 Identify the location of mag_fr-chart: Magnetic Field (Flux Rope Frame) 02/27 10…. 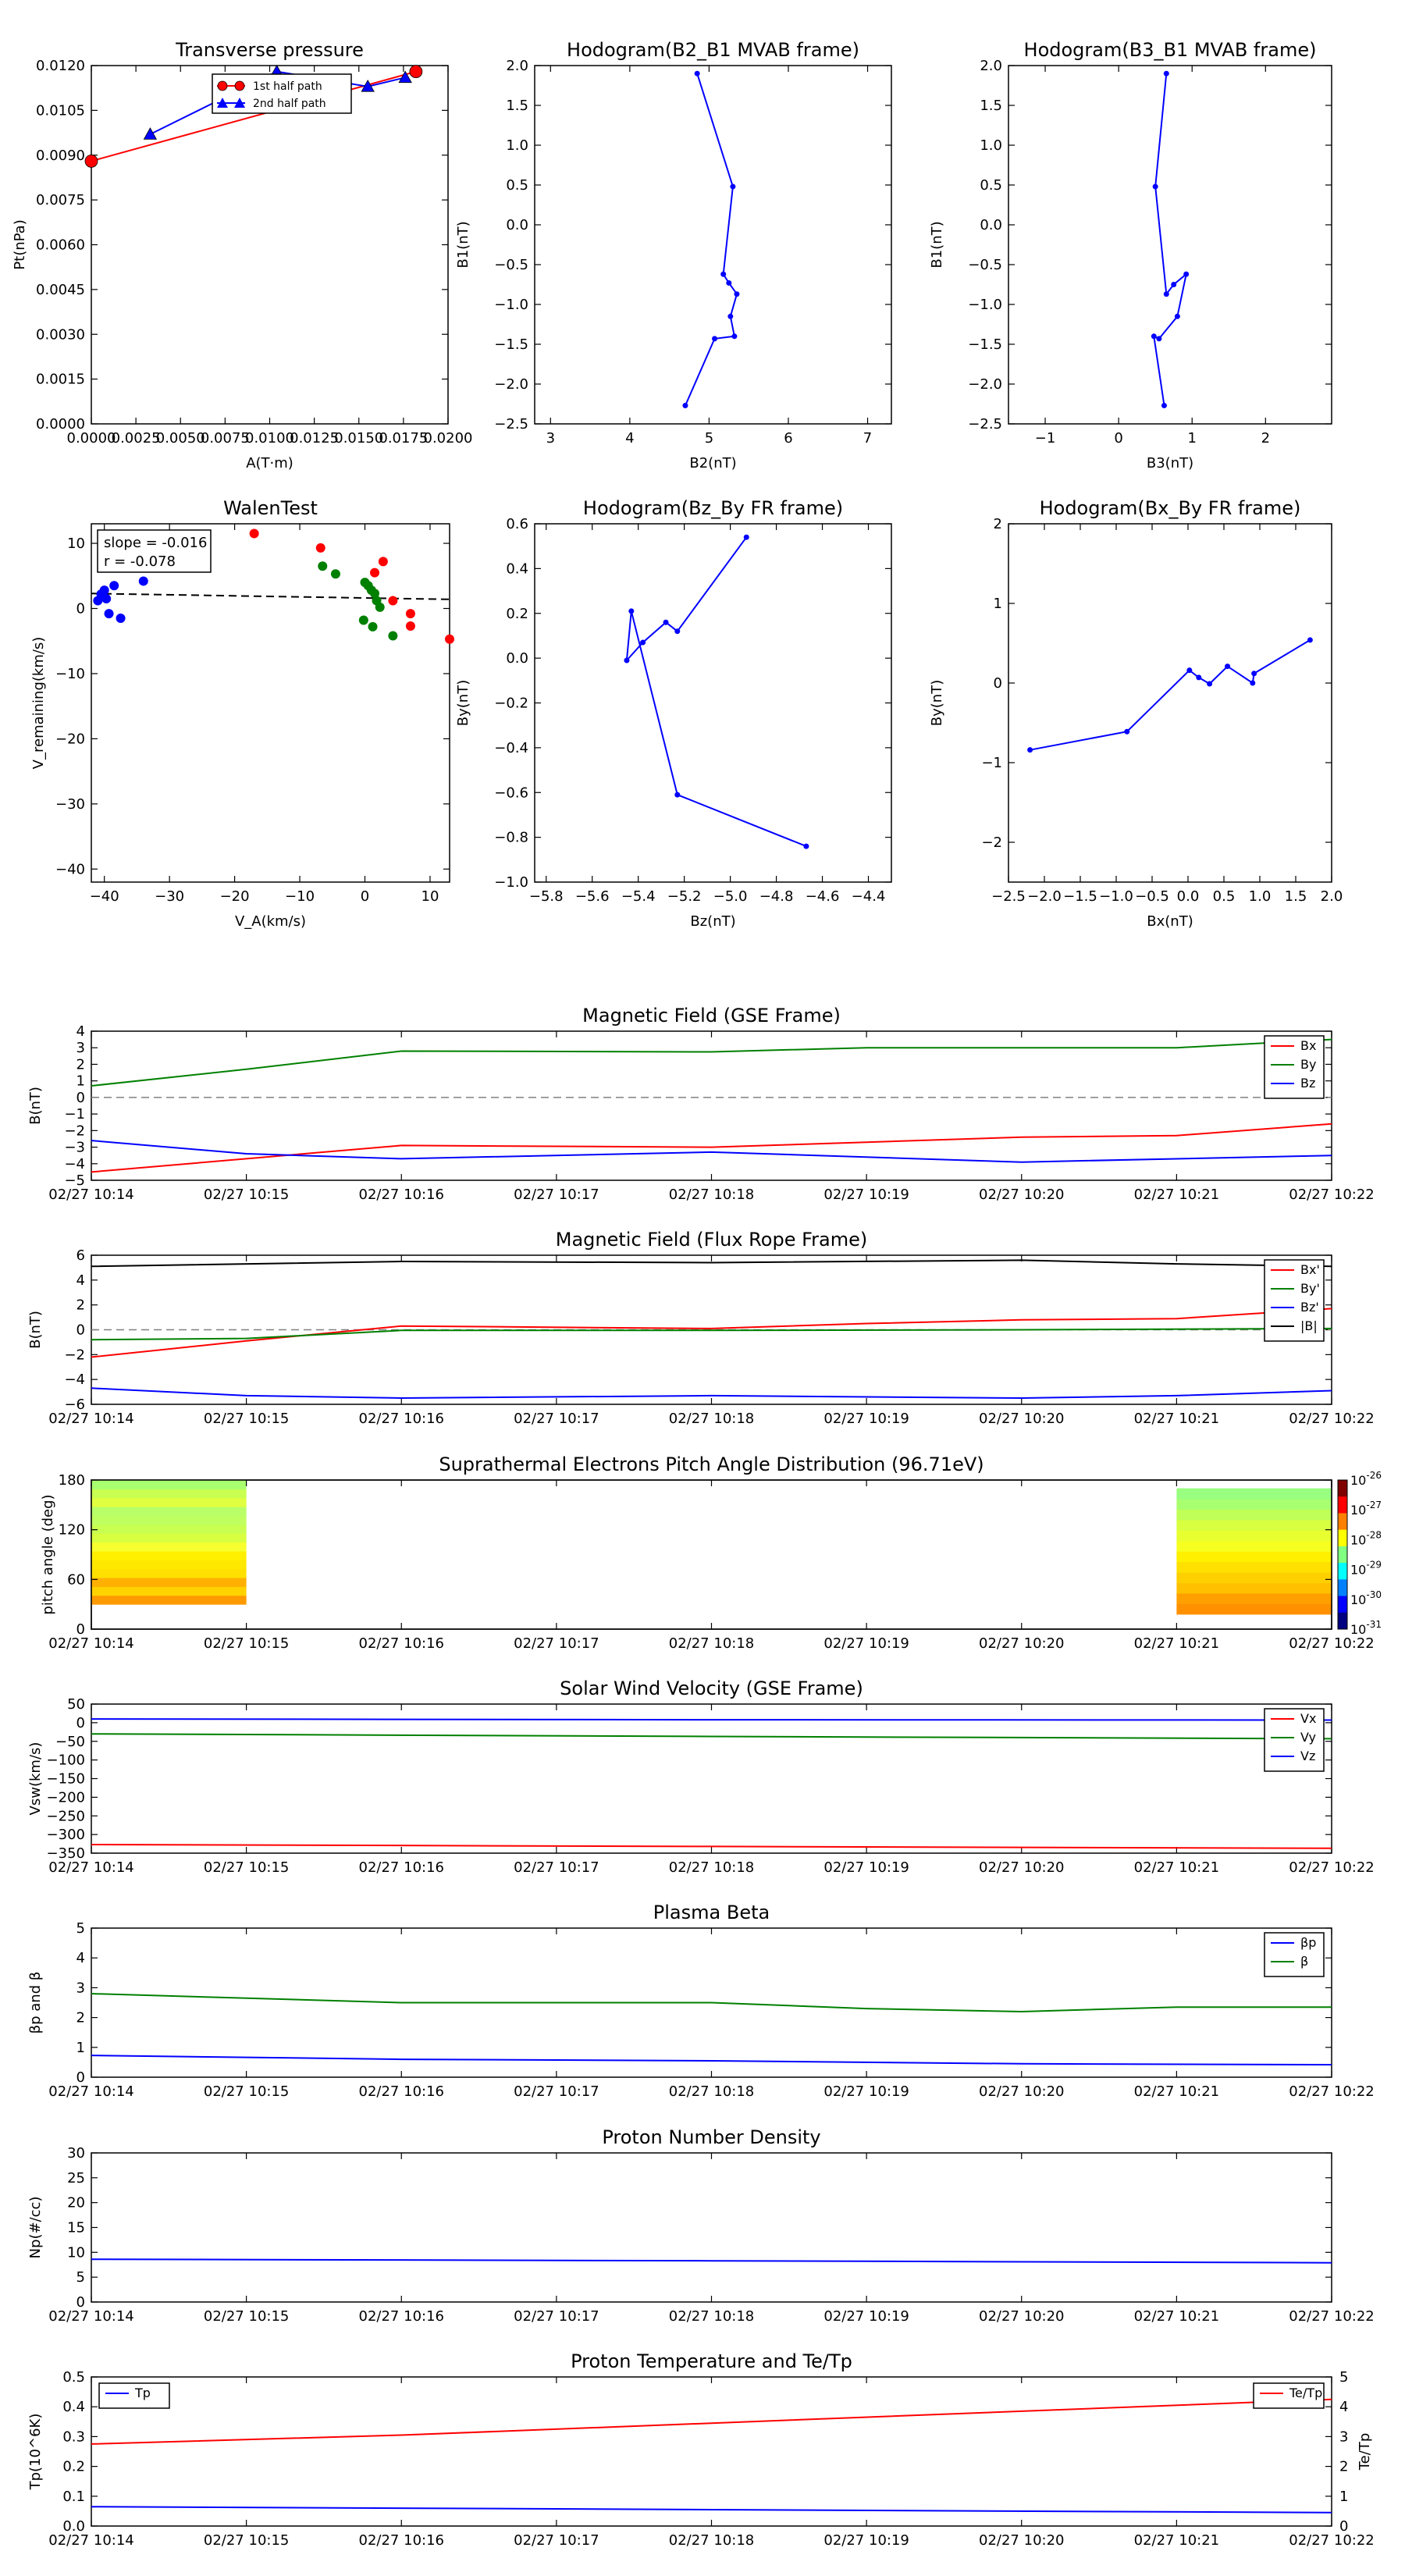
(701, 1328).